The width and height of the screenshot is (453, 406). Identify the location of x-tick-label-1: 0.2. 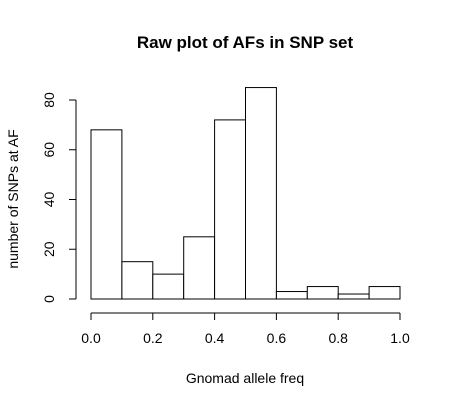
(153, 338).